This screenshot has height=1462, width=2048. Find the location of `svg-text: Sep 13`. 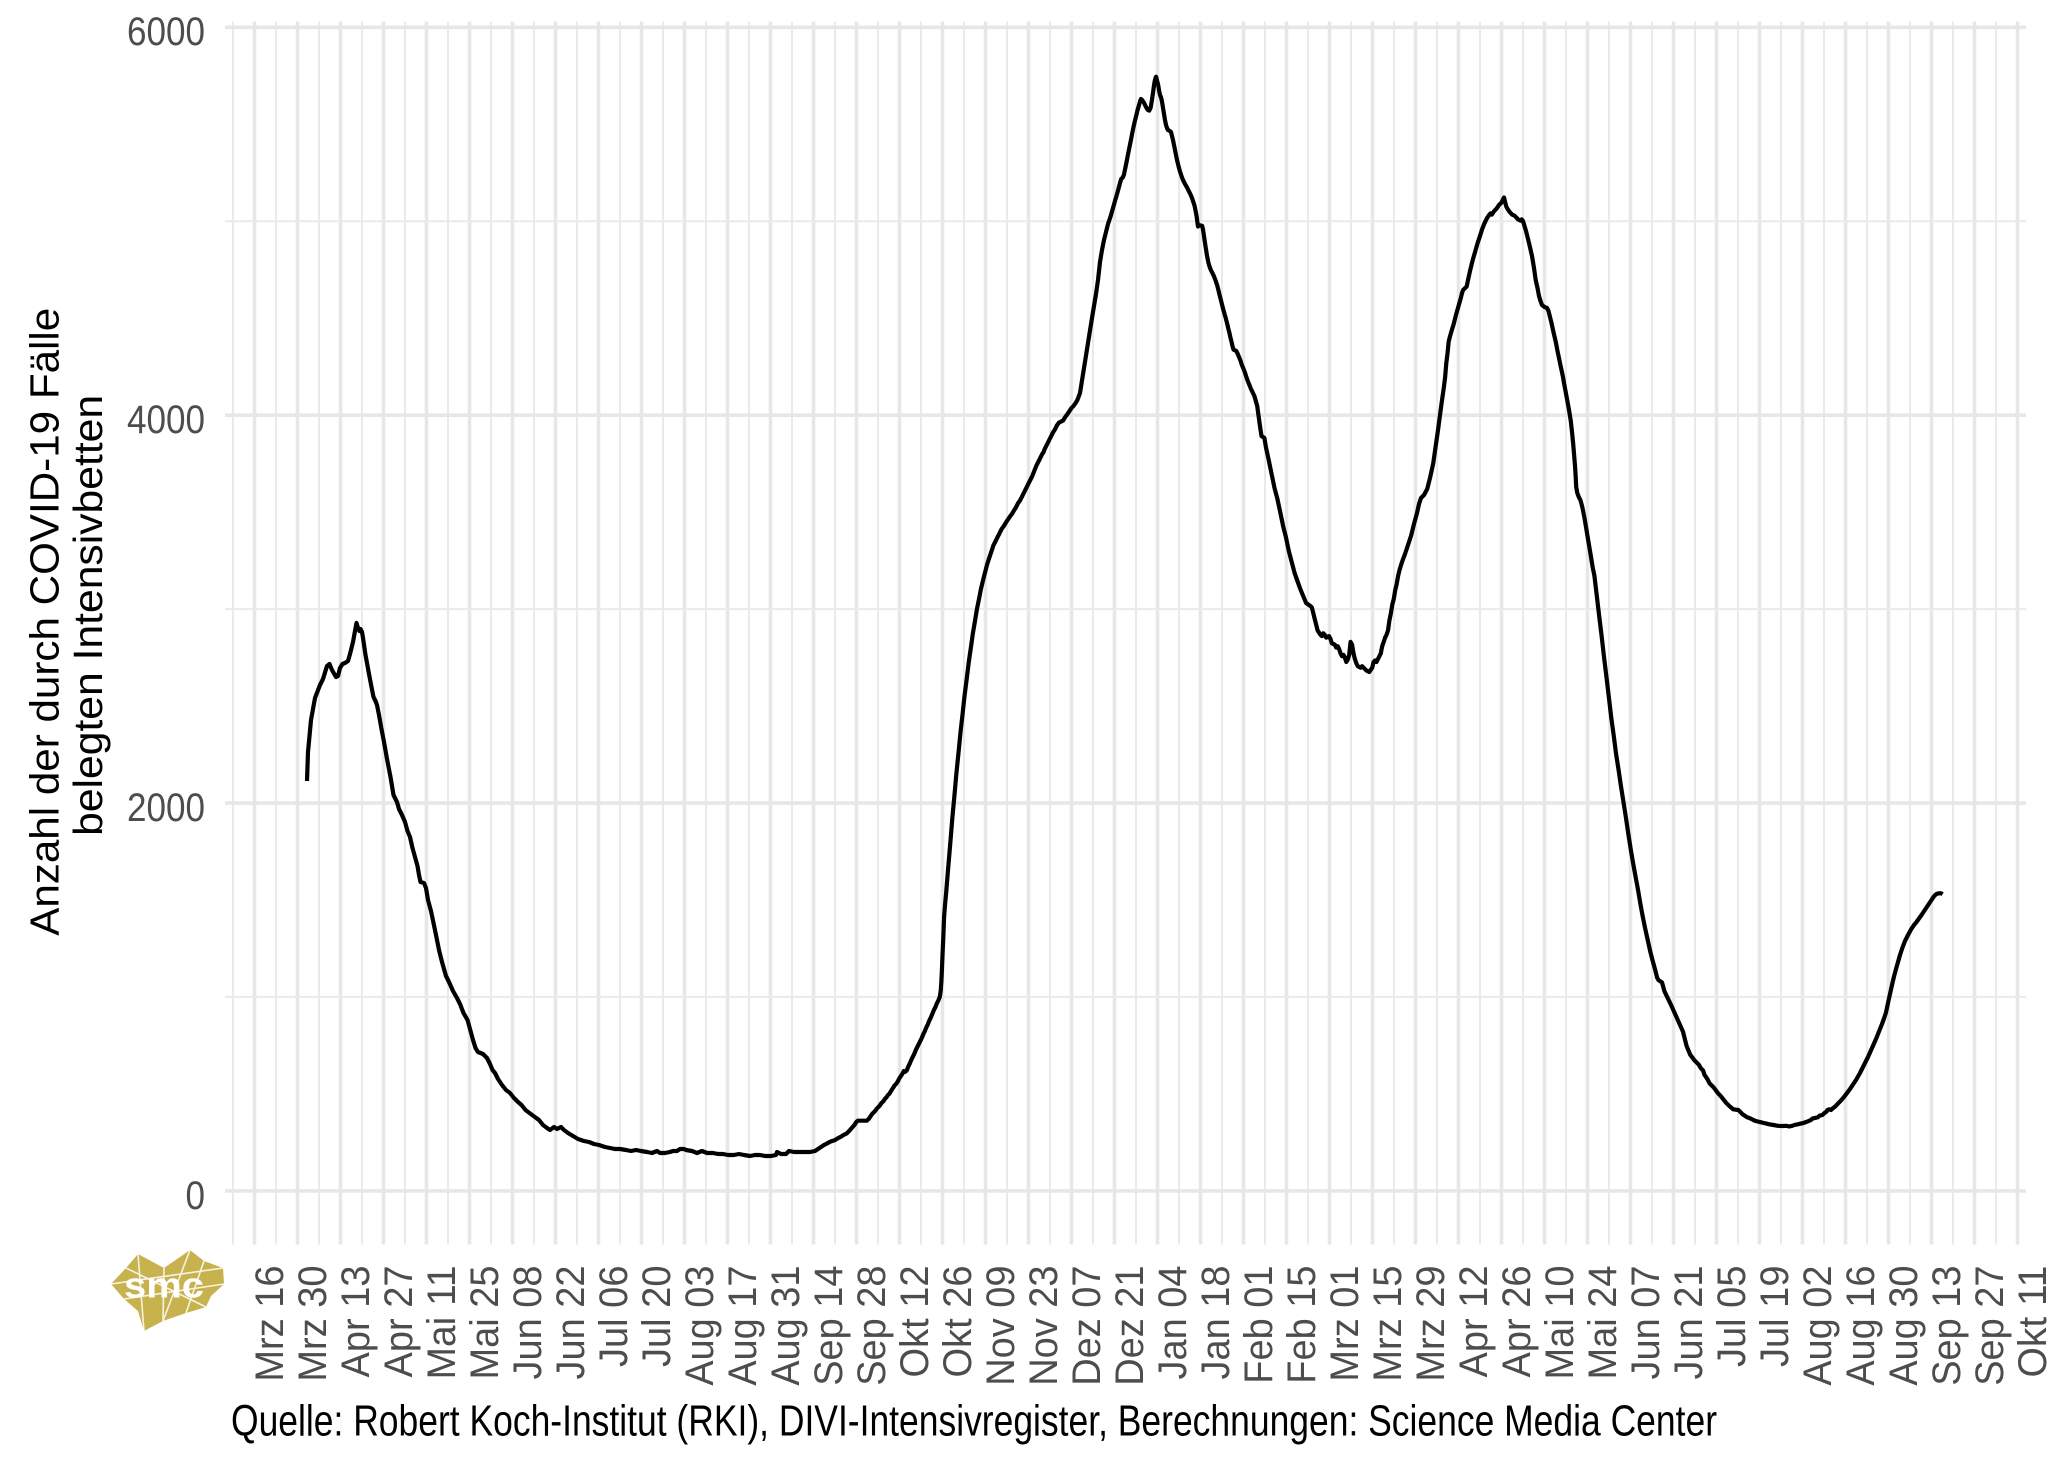

svg-text: Sep 13 is located at coordinates (1947, 1326).